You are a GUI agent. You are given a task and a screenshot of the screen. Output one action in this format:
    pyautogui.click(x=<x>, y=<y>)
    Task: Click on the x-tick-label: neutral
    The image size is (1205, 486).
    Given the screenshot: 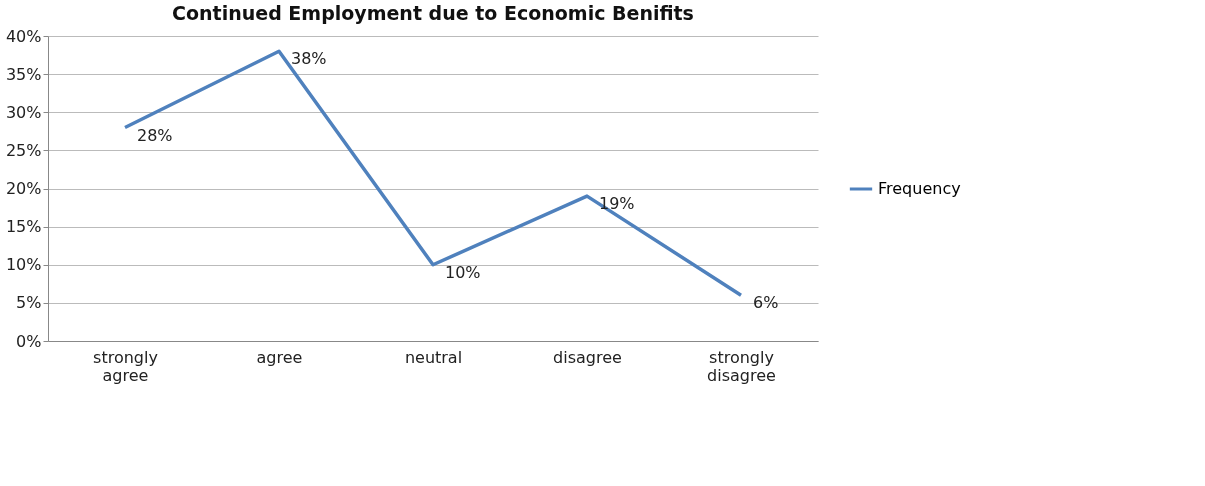 What is the action you would take?
    pyautogui.click(x=433, y=357)
    